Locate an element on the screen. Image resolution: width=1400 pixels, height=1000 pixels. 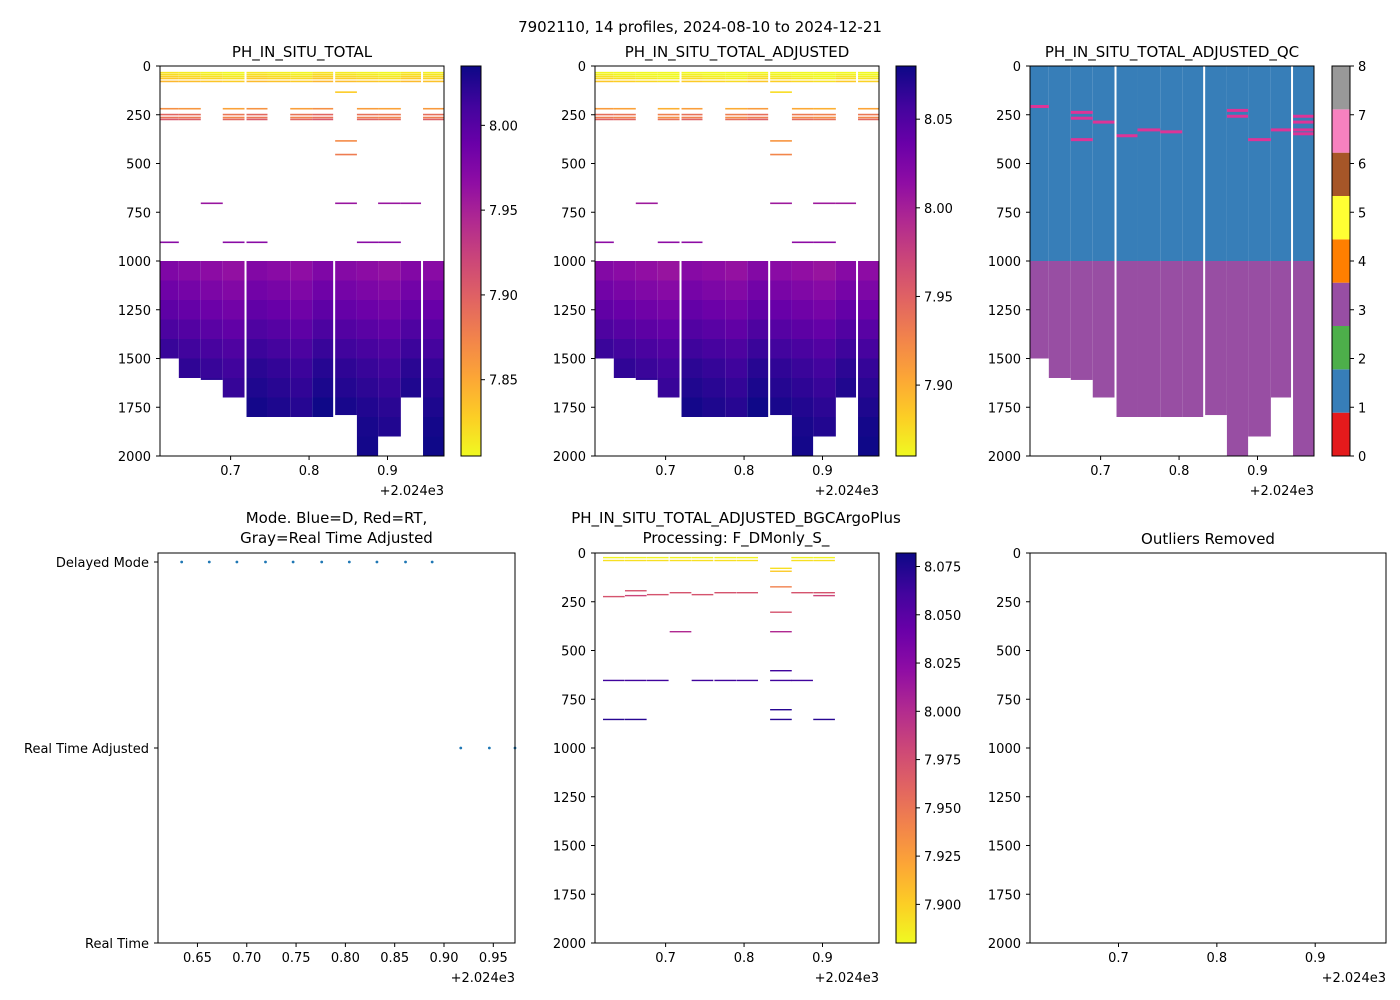
colorbar-tick-label: 8.05 is located at coordinates (938, 120).